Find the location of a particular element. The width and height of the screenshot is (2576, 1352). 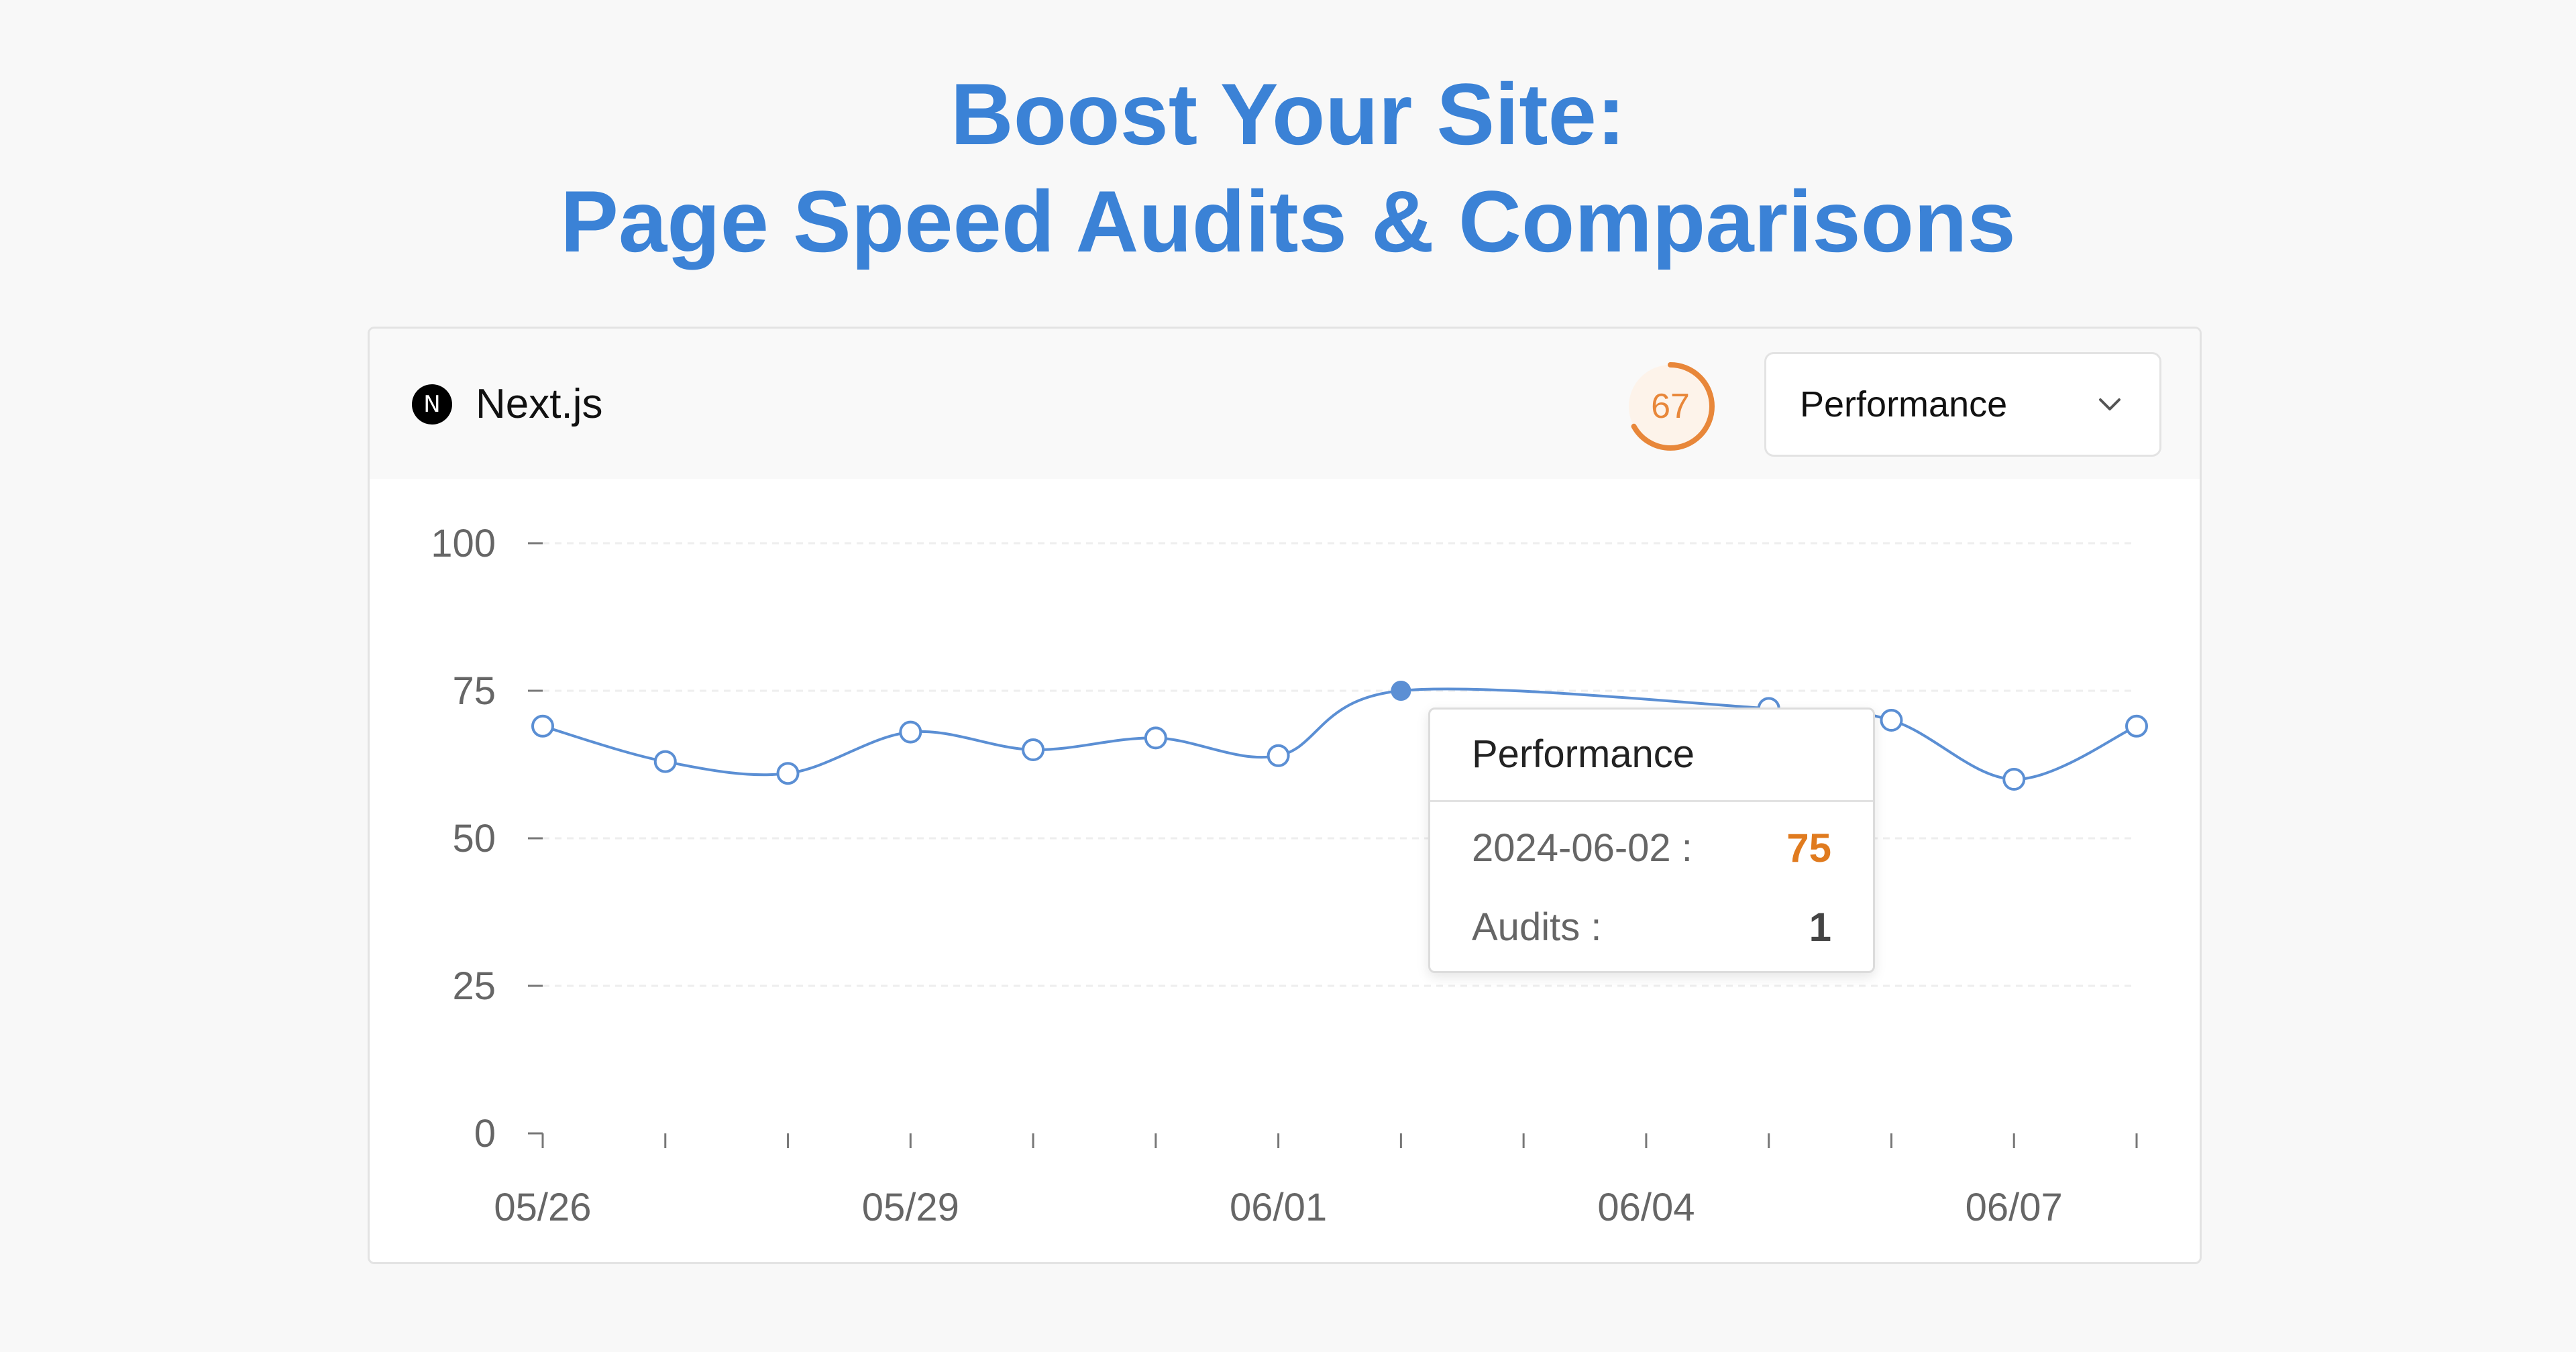

headline-line-2: Page Speed Audits & Comparisons is located at coordinates (1288, 221).